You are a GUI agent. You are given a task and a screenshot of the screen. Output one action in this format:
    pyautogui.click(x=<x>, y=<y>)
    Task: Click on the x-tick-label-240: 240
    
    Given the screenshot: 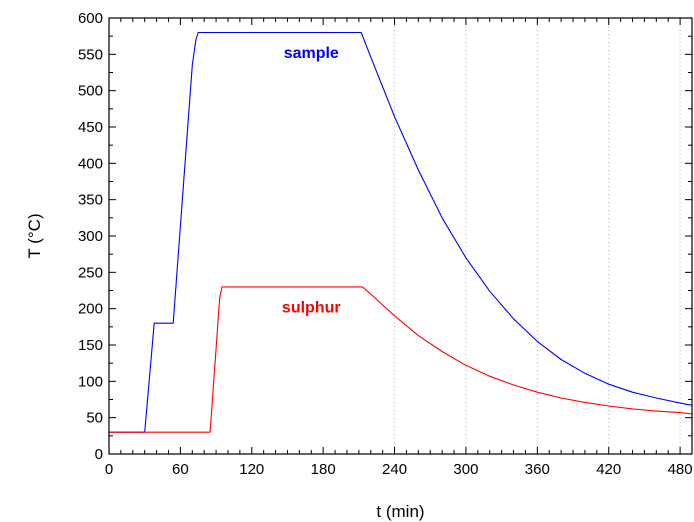 What is the action you would take?
    pyautogui.click(x=394, y=469)
    